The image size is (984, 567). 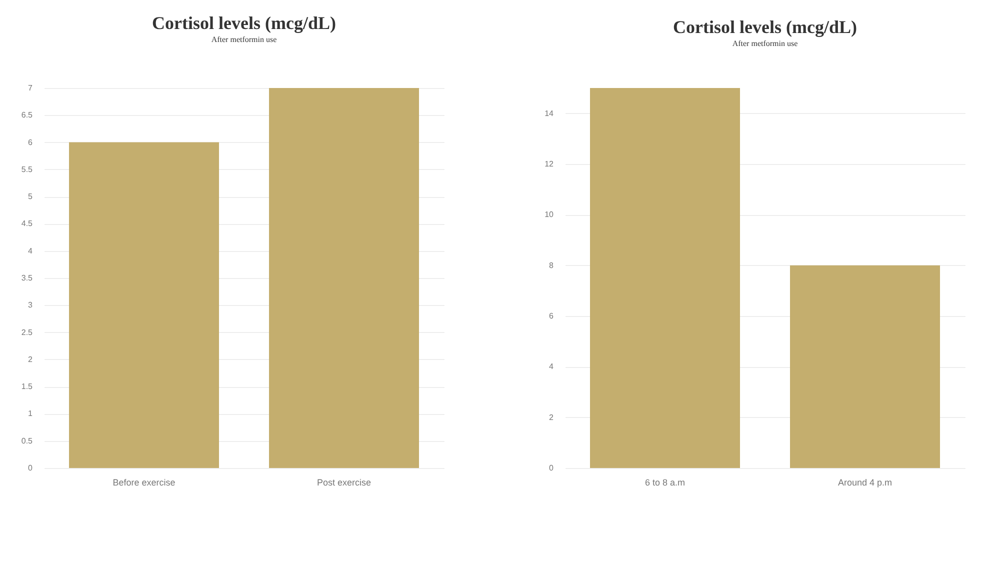 What do you see at coordinates (549, 164) in the screenshot?
I see `y-tick-label: 12` at bounding box center [549, 164].